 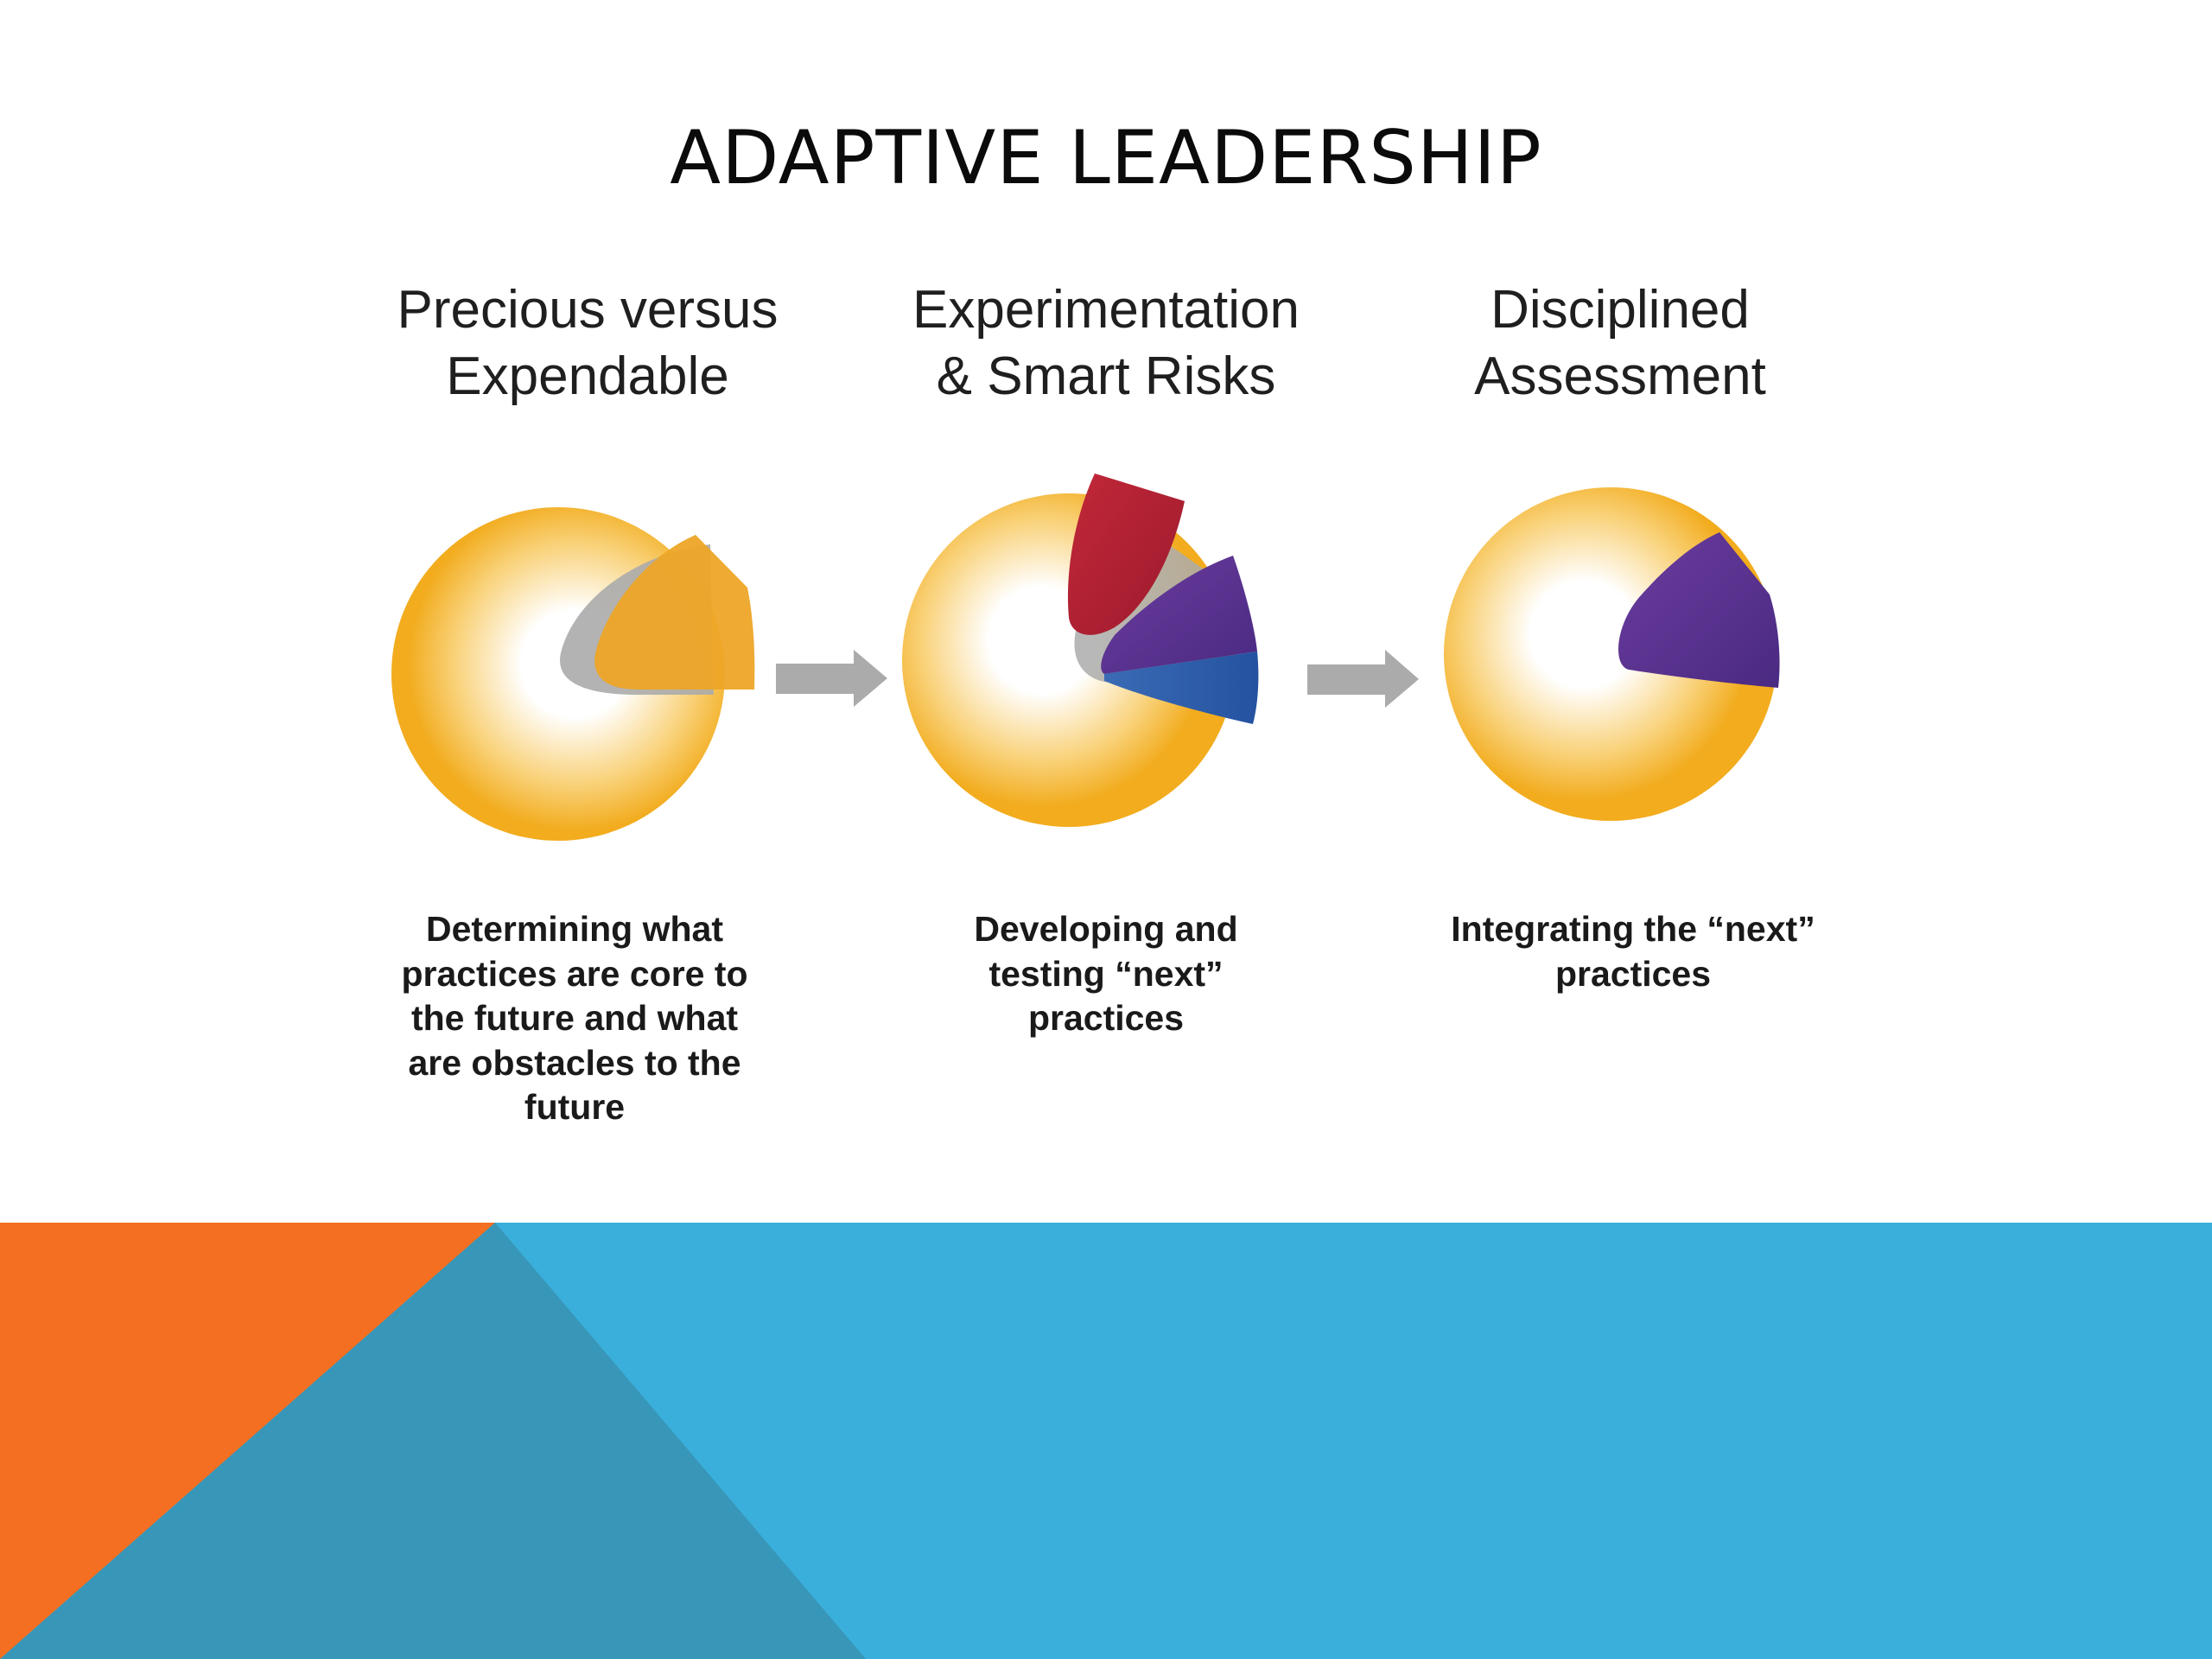 What do you see at coordinates (587, 376) in the screenshot?
I see `heading-line: Expendable` at bounding box center [587, 376].